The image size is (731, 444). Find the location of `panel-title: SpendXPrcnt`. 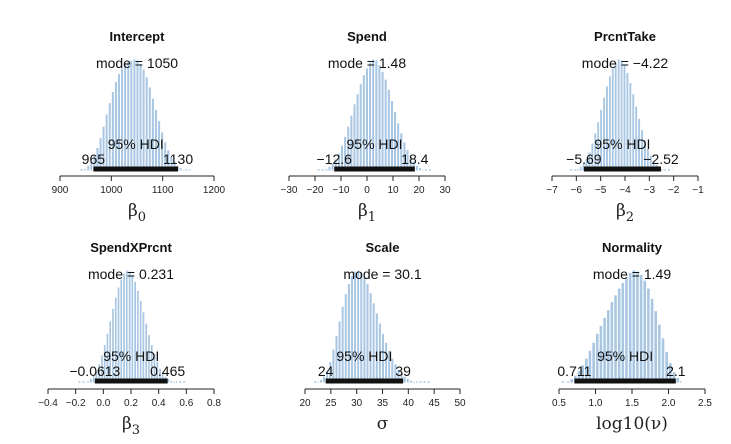

panel-title: SpendXPrcnt is located at coordinates (131, 247).